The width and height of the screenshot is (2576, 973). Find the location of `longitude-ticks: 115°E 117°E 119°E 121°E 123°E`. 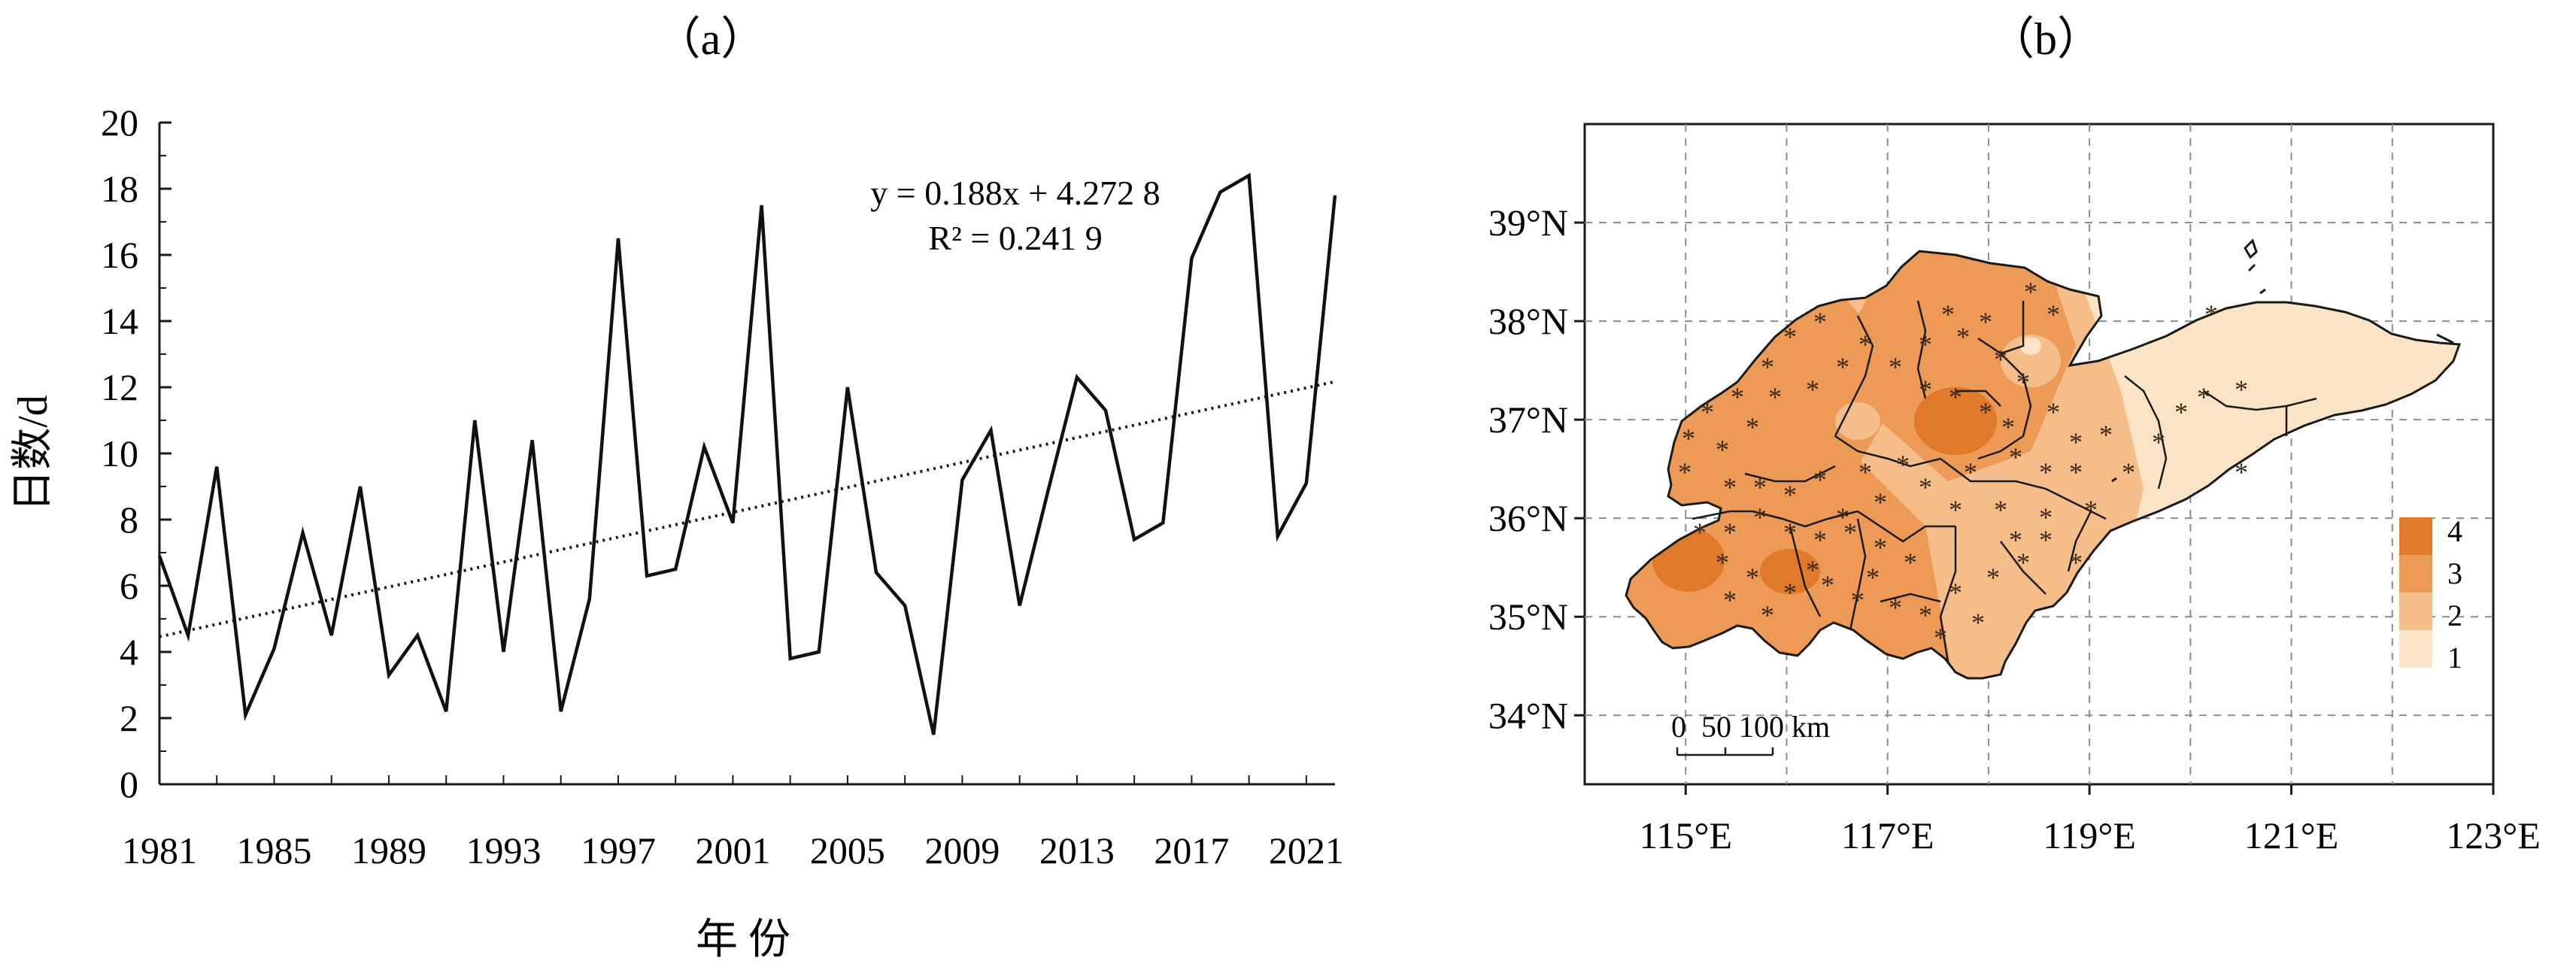

longitude-ticks: 115°E 117°E 119°E 121°E 123°E is located at coordinates (2090, 820).